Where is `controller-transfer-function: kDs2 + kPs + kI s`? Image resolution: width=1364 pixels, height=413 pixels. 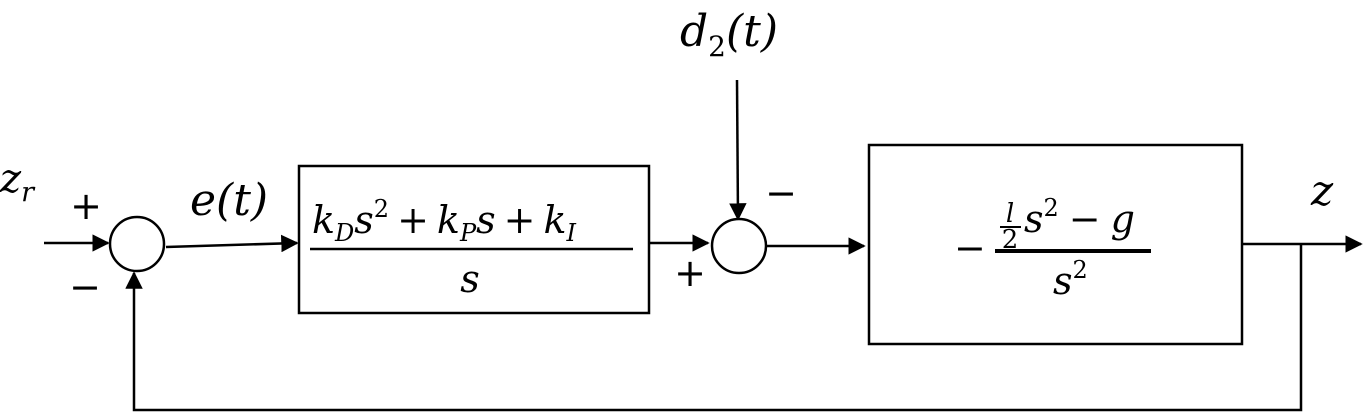 controller-transfer-function: kDs2 + kPs + kI s is located at coordinates (471, 248).